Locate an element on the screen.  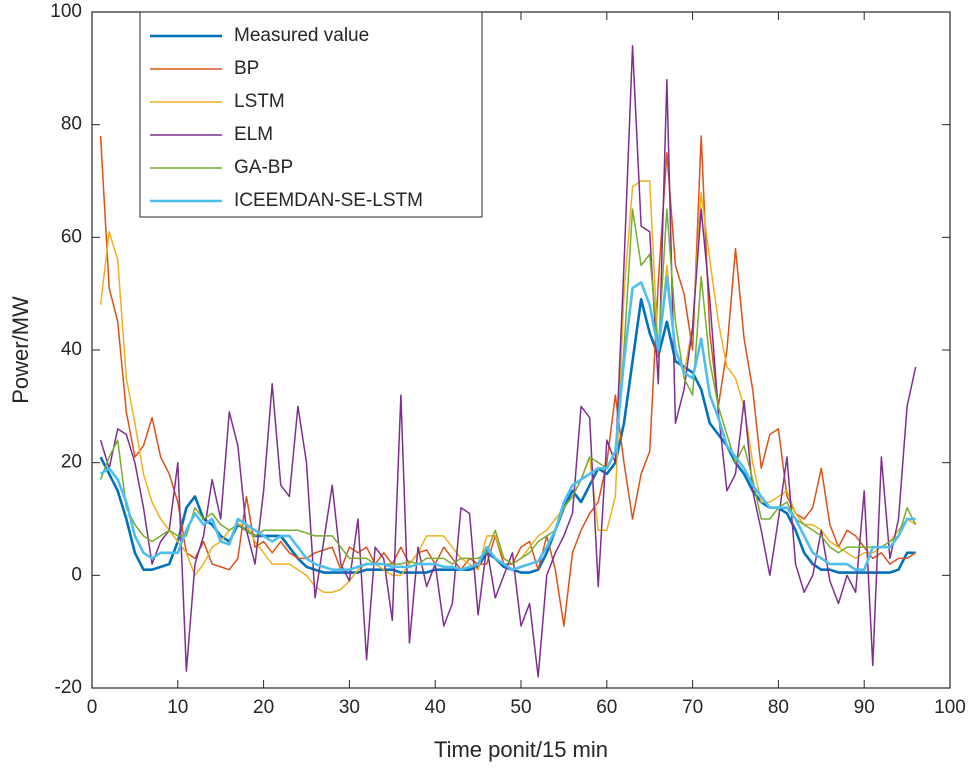
y-tick-label: 60 is located at coordinates (71, 236).